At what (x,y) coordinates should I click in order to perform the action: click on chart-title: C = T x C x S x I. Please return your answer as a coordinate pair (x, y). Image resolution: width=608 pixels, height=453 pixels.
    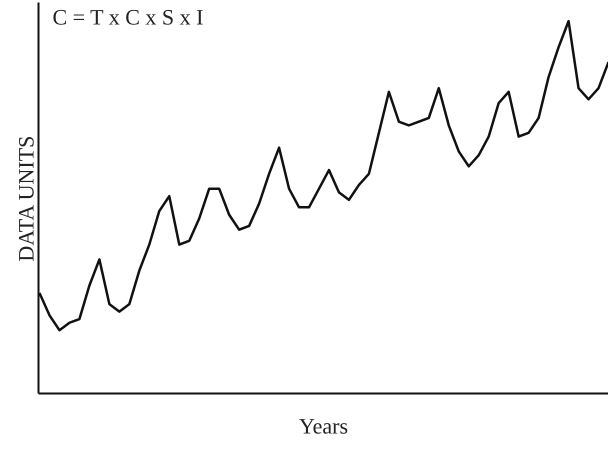
    Looking at the image, I should click on (128, 17).